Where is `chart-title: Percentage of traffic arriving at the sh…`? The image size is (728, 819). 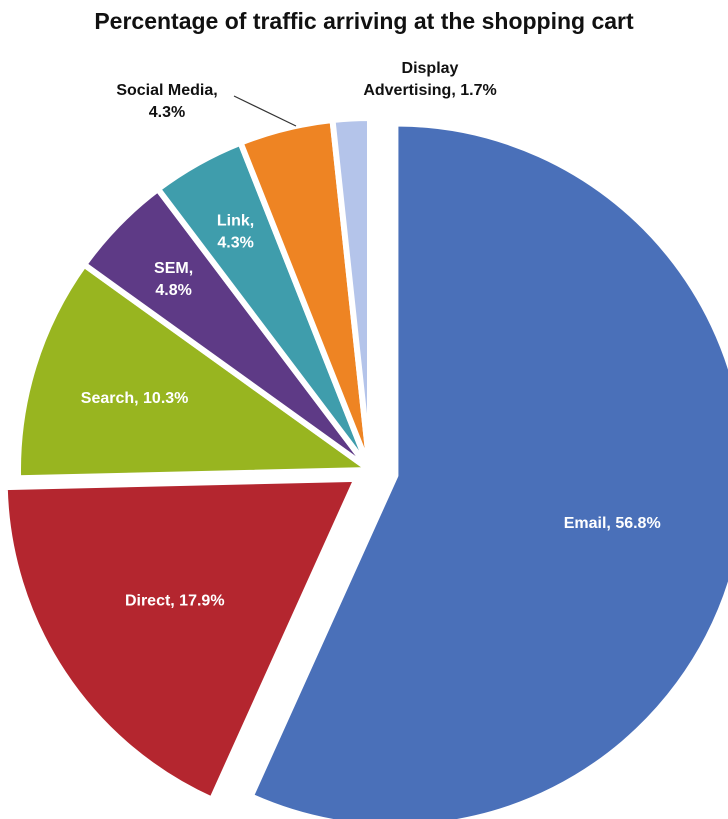
chart-title: Percentage of traffic arriving at the sh… is located at coordinates (364, 21).